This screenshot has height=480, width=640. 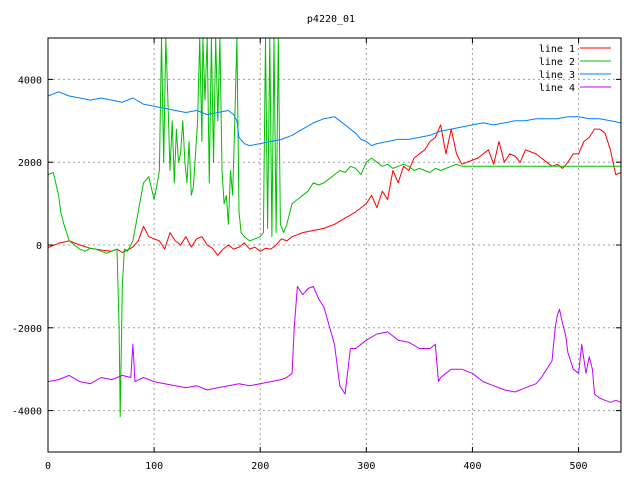 What do you see at coordinates (154, 466) in the screenshot?
I see `x-tick-label: 100` at bounding box center [154, 466].